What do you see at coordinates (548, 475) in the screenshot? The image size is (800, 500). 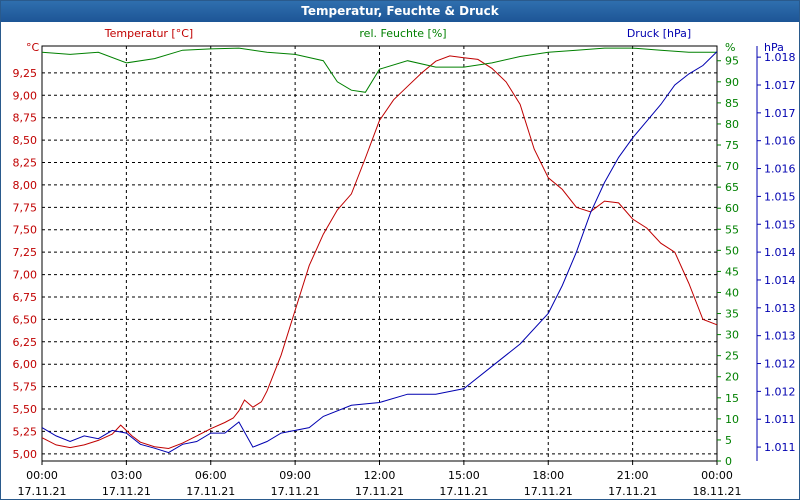 I see `x-tick-label: 18:00` at bounding box center [548, 475].